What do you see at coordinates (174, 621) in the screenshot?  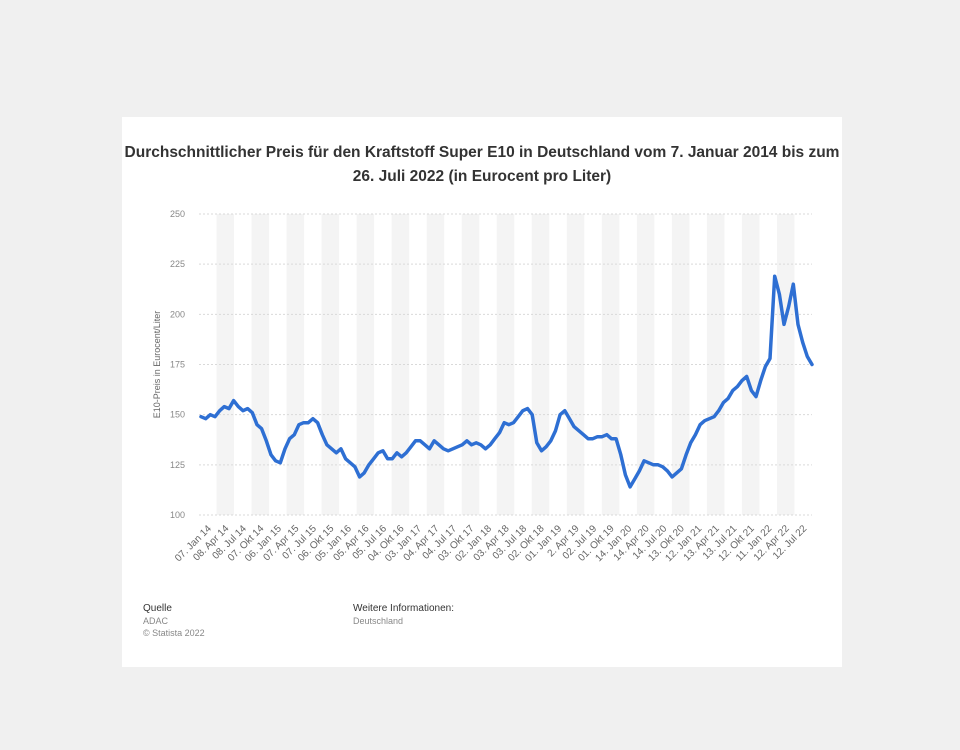 I see `source-block: Quelle ADAC © Statista 2022` at bounding box center [174, 621].